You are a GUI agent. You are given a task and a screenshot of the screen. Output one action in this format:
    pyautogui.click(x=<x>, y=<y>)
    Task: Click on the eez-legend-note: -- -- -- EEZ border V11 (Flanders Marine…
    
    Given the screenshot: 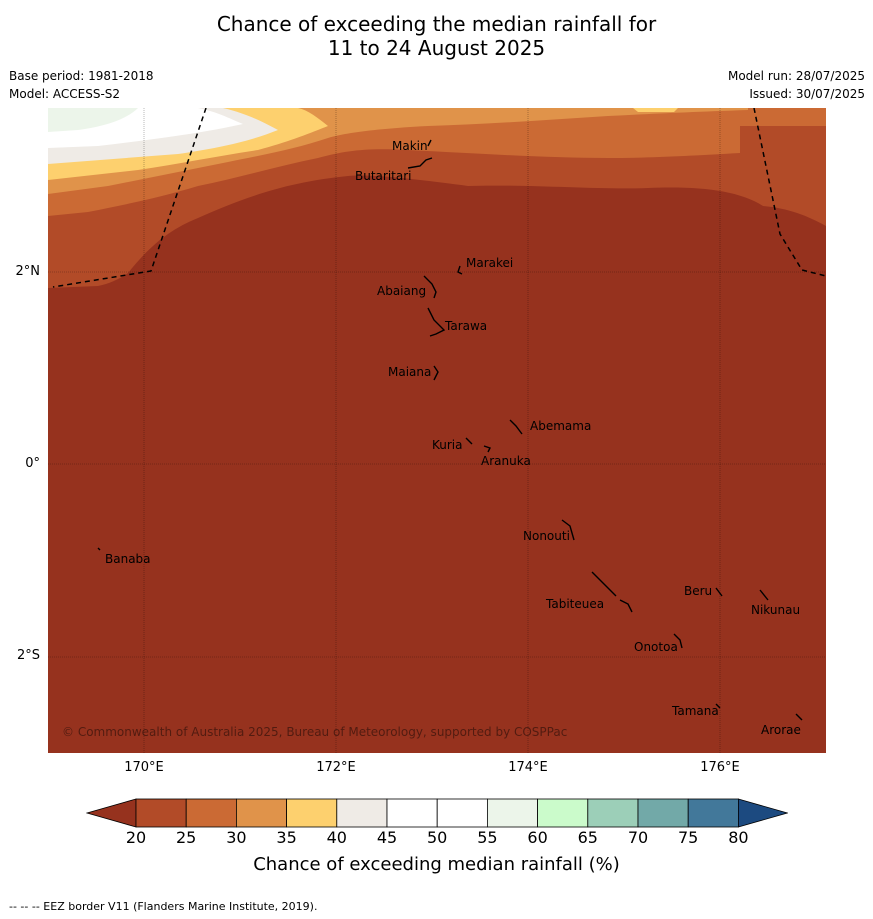 What is the action you would take?
    pyautogui.click(x=163, y=906)
    